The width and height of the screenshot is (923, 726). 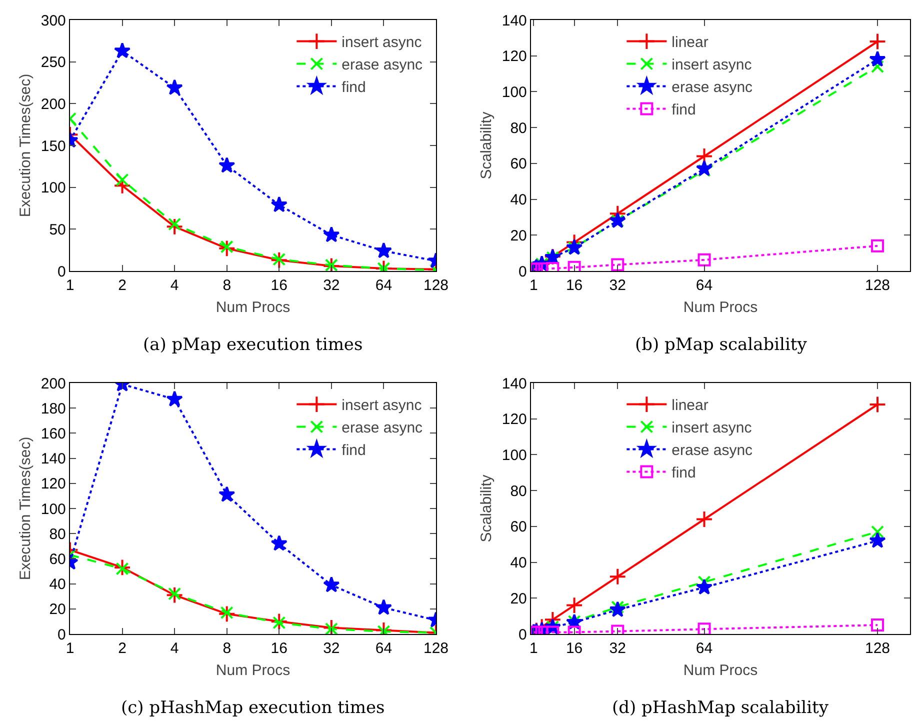 I want to click on text: (d) pHashMap scalability, so click(x=720, y=708).